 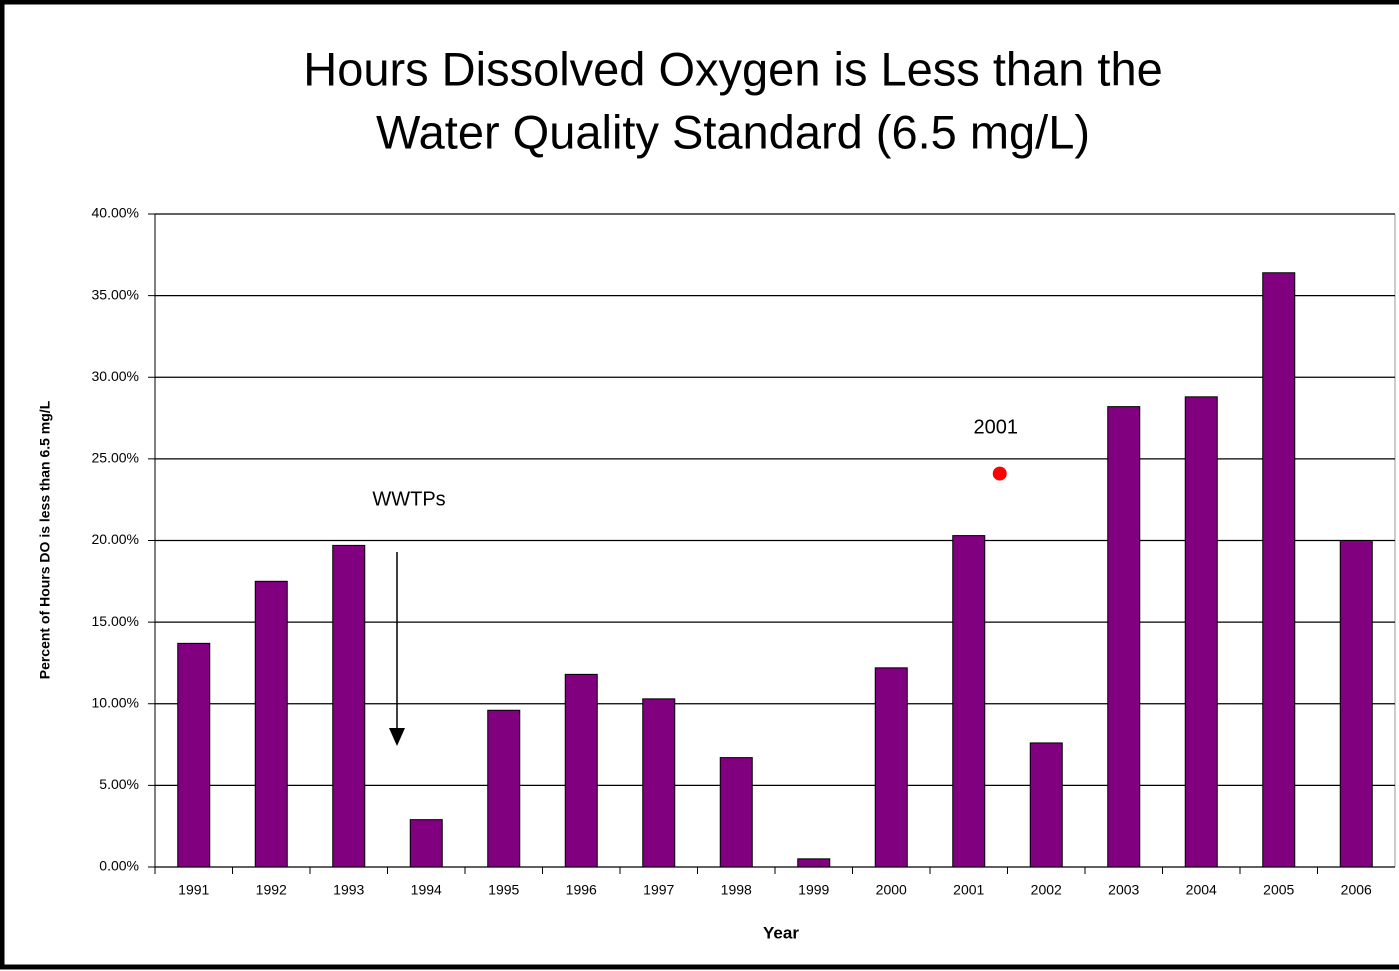 I want to click on x-tick-label: 2000, so click(x=891, y=890).